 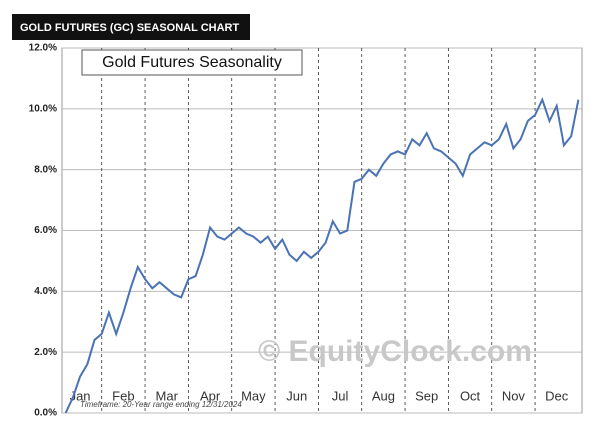 What do you see at coordinates (45, 230) in the screenshot?
I see `y-tick-label: 6.0%` at bounding box center [45, 230].